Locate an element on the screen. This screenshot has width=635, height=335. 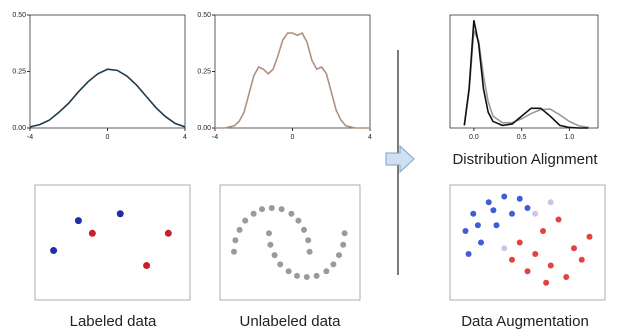
caption: Distribution Alignment is located at coordinates (525, 159).